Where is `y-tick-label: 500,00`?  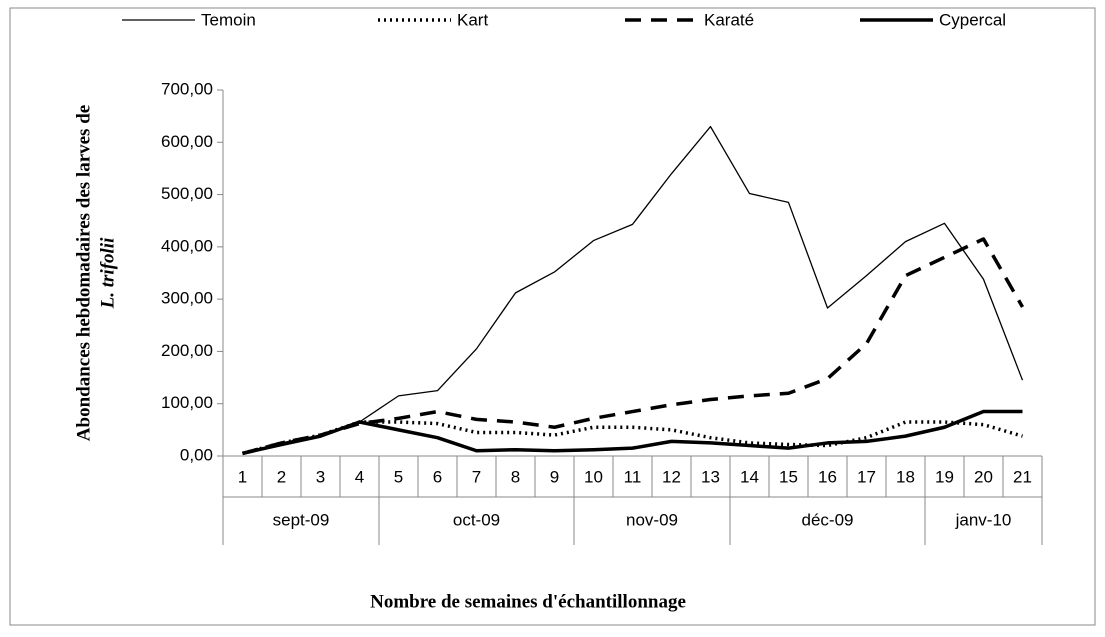
y-tick-label: 500,00 is located at coordinates (187, 193).